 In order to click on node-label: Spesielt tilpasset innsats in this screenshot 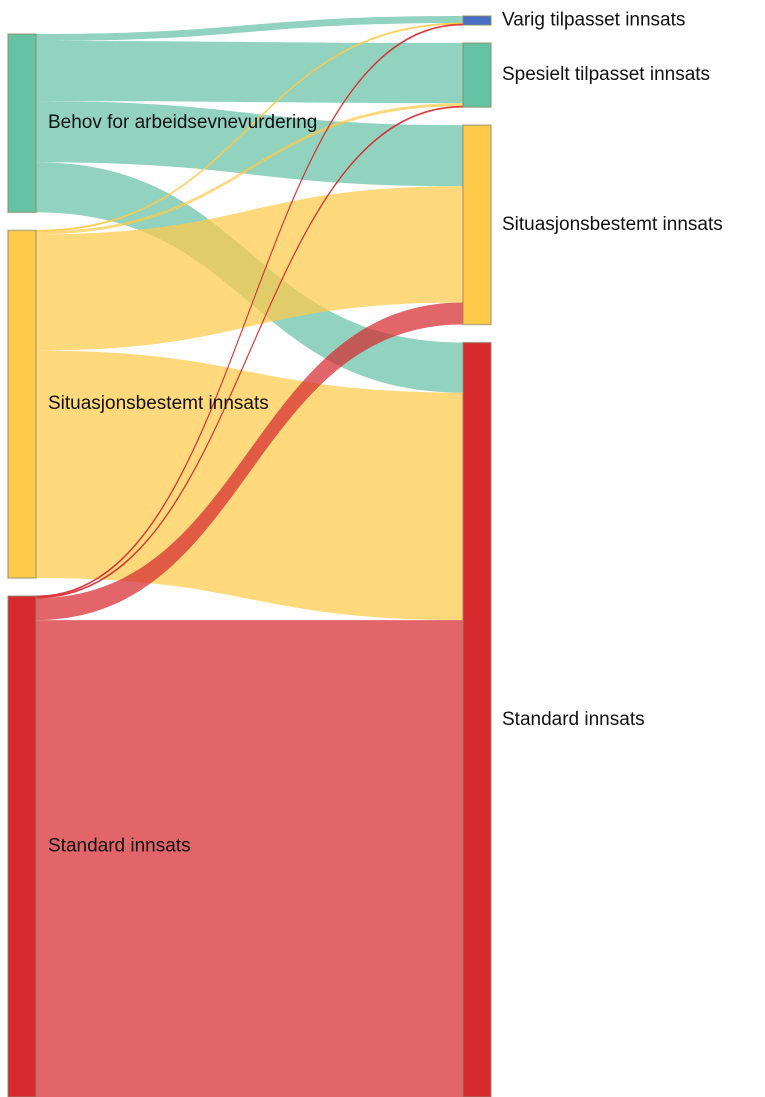, I will do `click(606, 74)`.